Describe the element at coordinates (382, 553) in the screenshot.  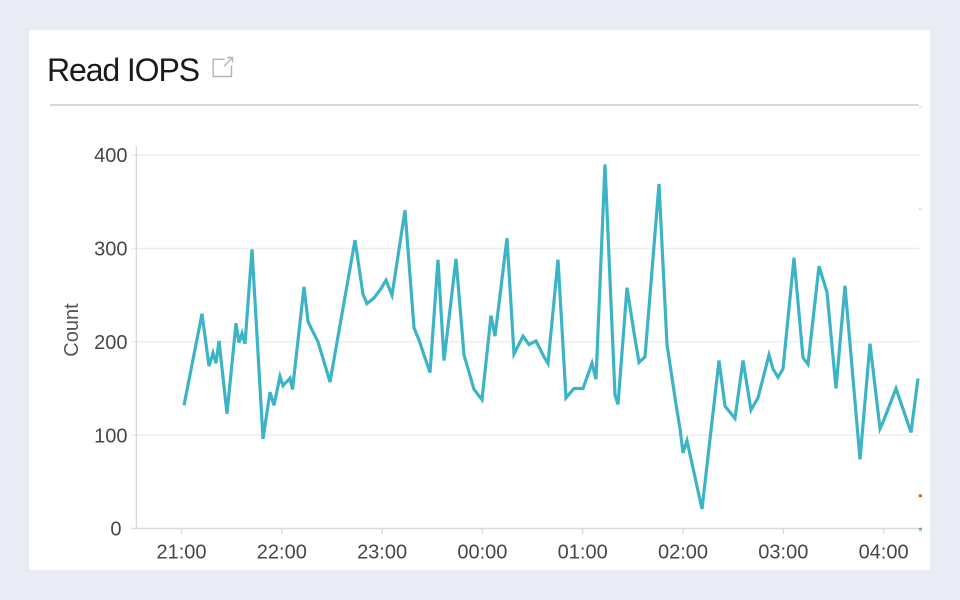
I see `svg-text: 23:00` at that location.